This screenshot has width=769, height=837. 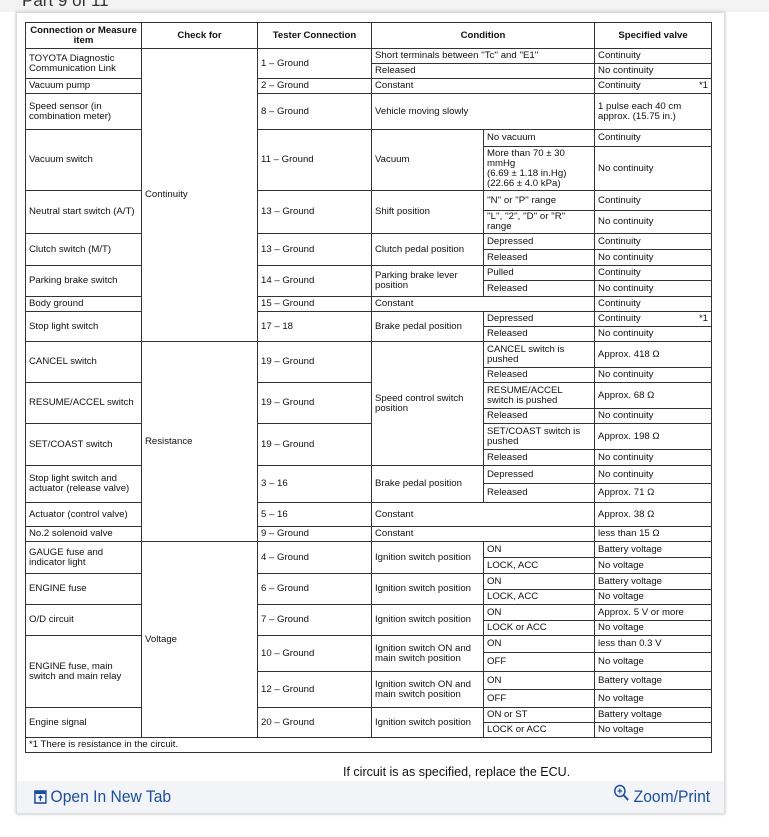 What do you see at coordinates (418, 483) in the screenshot?
I see `cond-text: Brake pedal position` at bounding box center [418, 483].